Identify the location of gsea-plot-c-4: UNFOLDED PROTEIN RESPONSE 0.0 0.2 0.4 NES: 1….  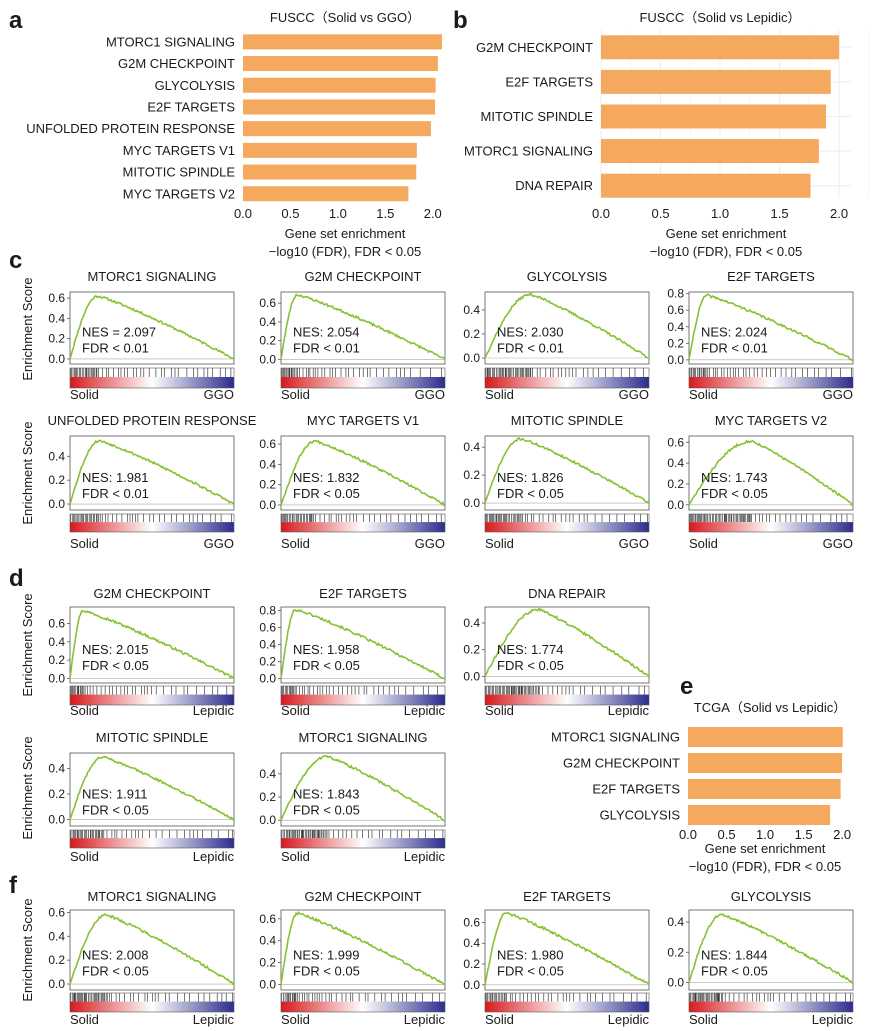
(138, 482).